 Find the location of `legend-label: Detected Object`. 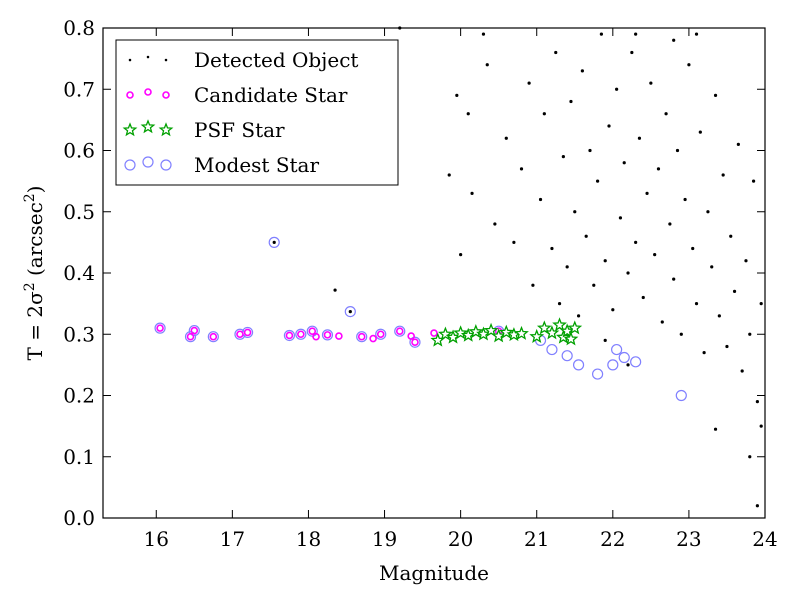

legend-label: Detected Object is located at coordinates (276, 60).